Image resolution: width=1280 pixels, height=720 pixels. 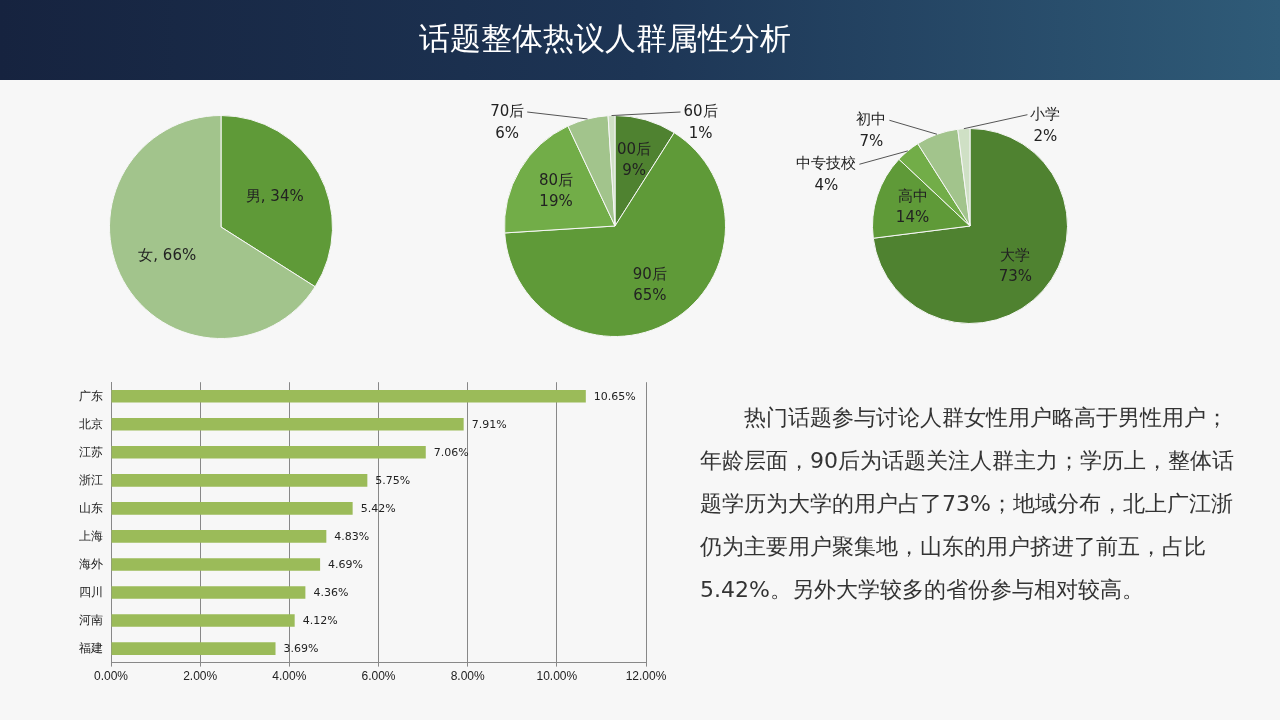 I want to click on x-tick-label: 0.00%, so click(x=111, y=676).